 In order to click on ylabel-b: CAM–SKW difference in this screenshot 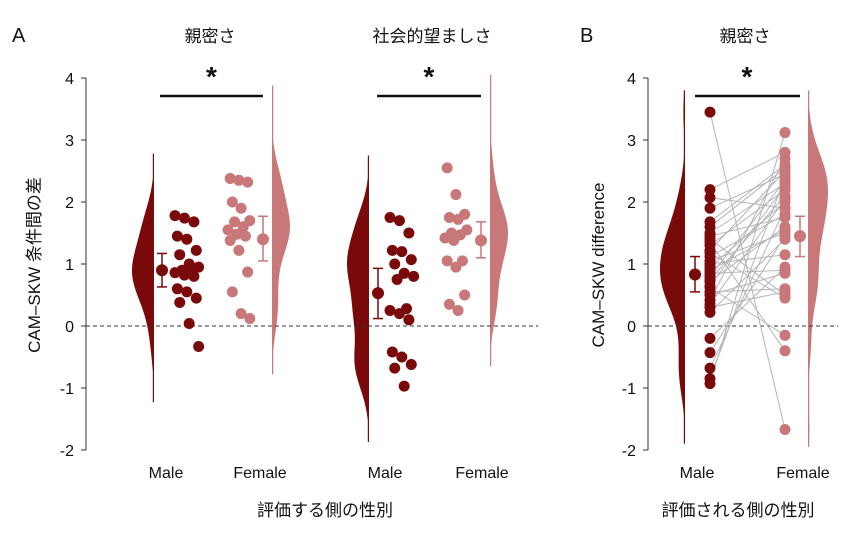, I will do `click(598, 264)`.